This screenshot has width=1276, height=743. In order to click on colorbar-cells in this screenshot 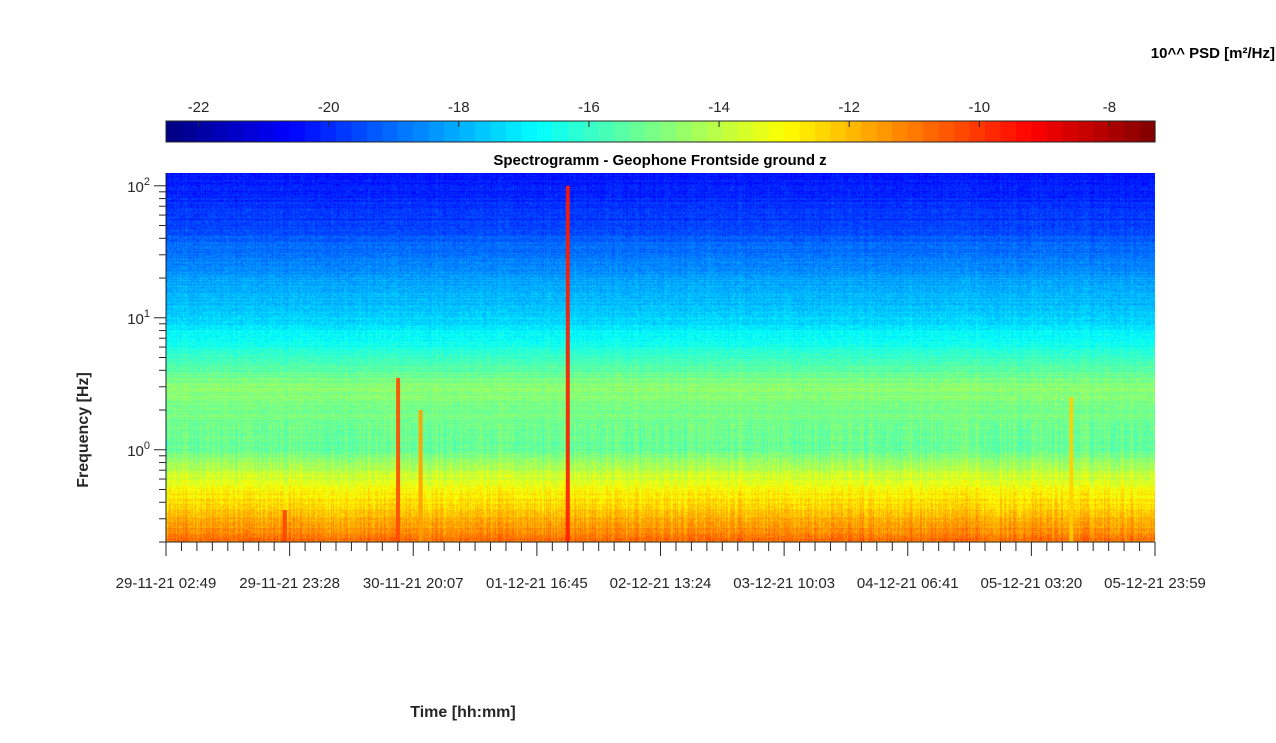, I will do `click(661, 131)`.